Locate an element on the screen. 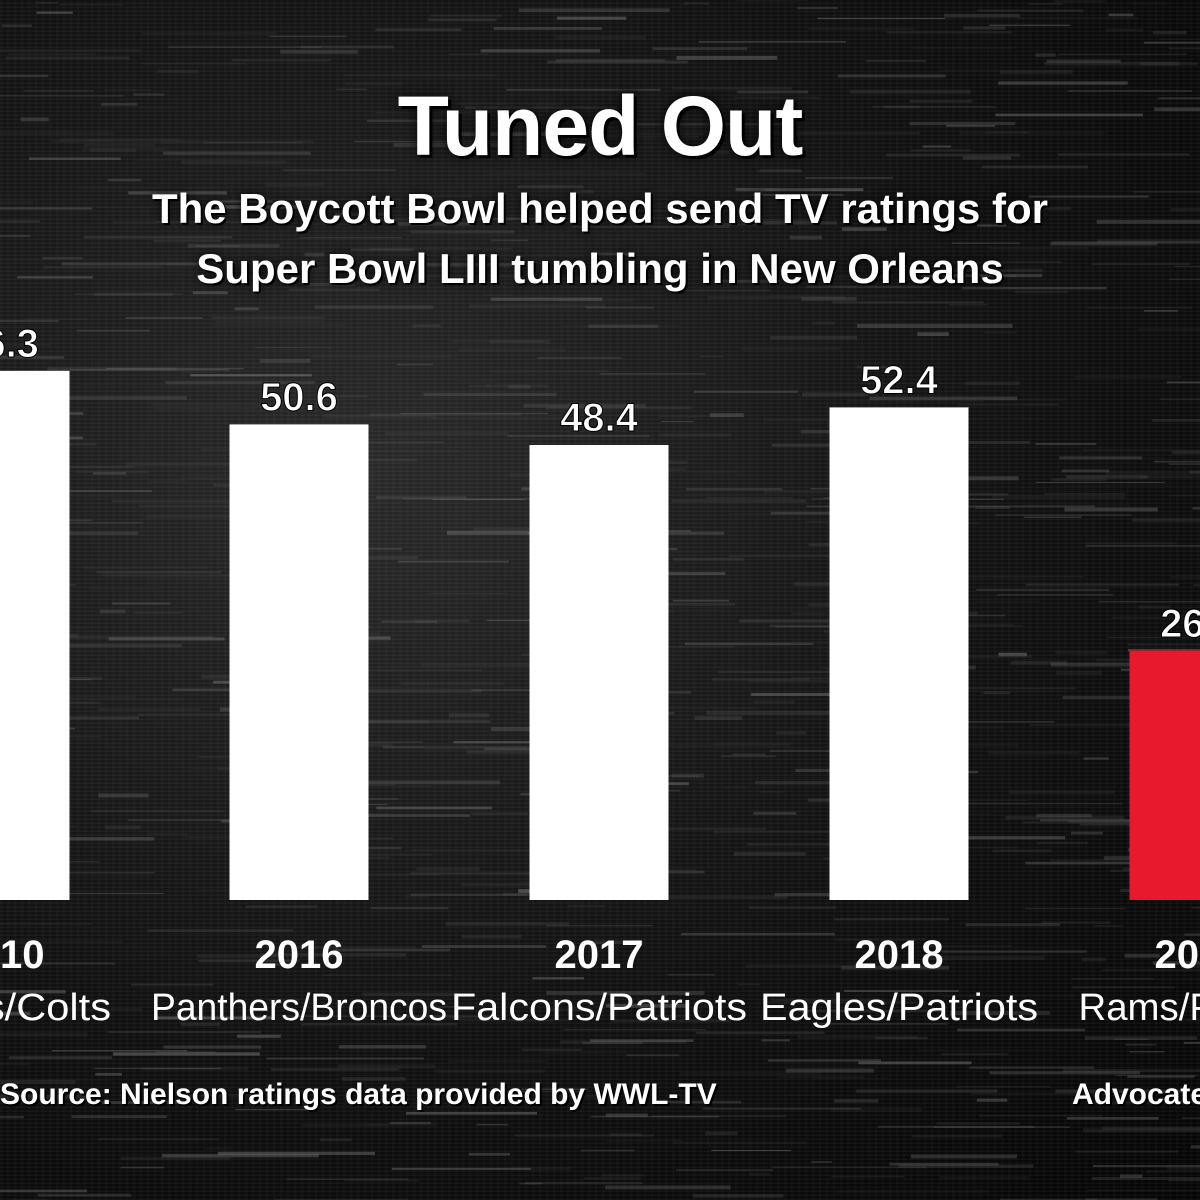  bar-2010 is located at coordinates (35, 635).